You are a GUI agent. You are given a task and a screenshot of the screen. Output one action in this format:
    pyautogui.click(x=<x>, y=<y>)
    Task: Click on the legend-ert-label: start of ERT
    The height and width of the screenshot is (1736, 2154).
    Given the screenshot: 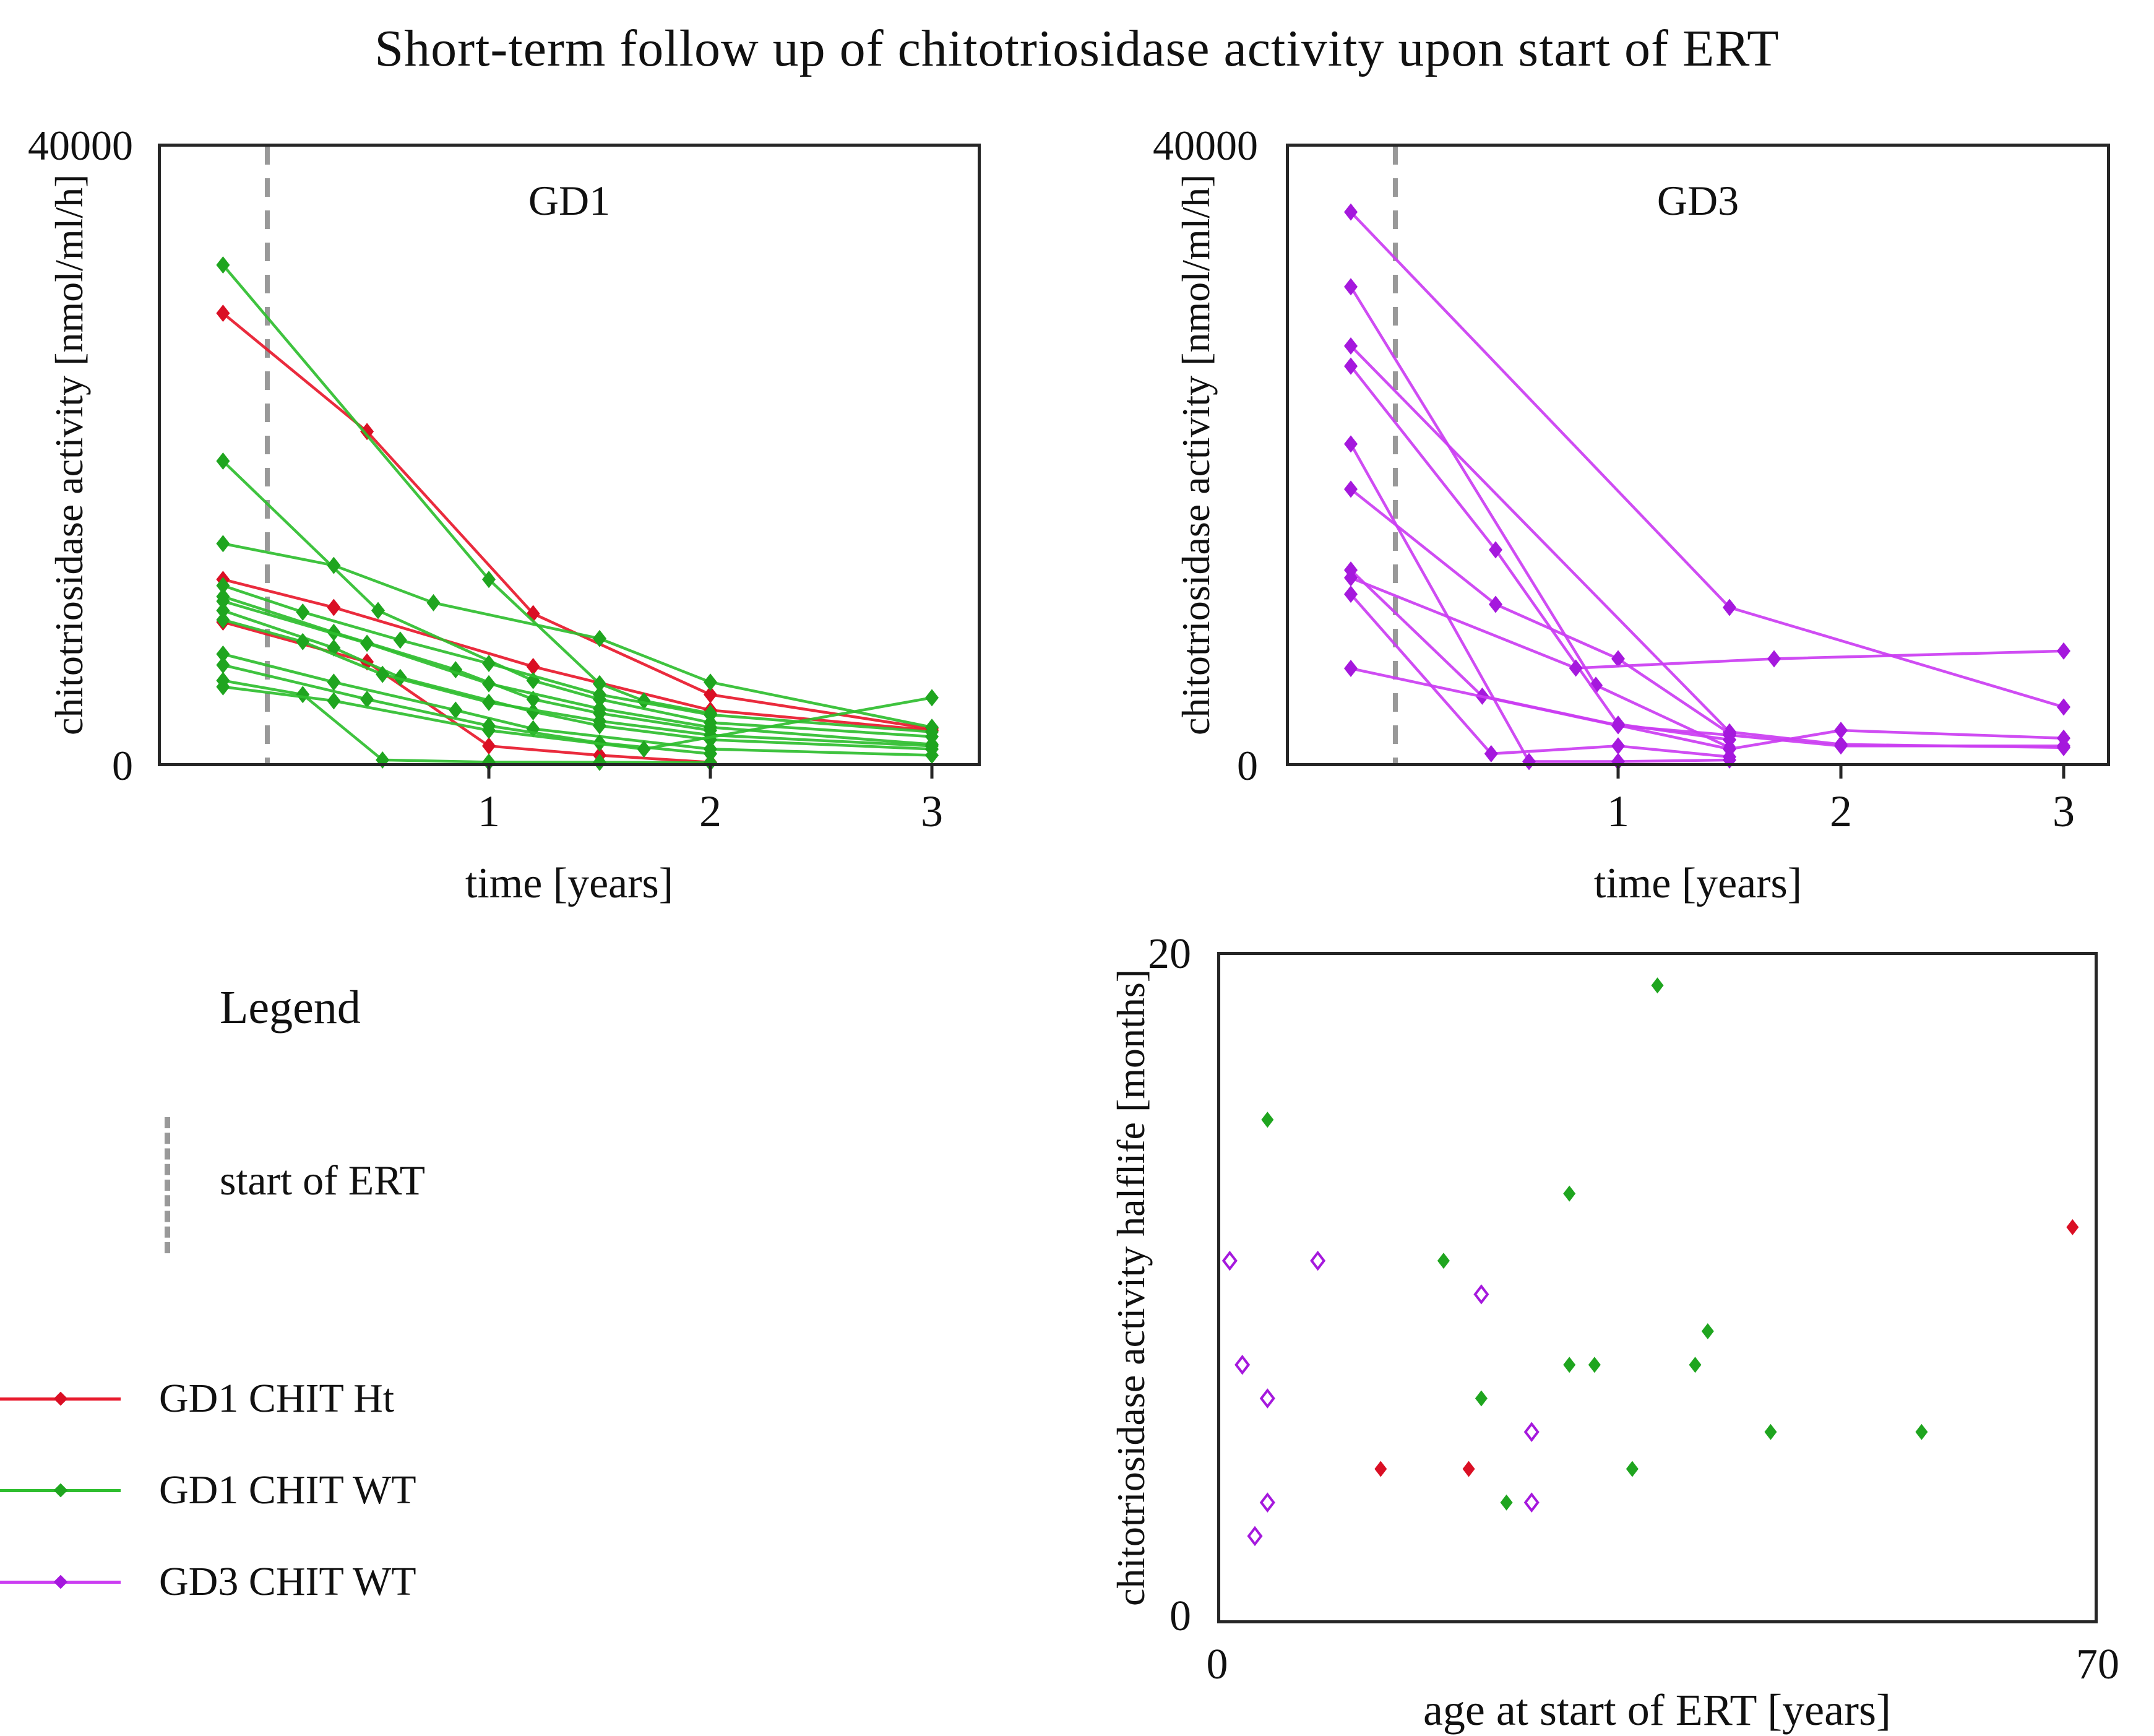 What is the action you would take?
    pyautogui.click(x=323, y=1180)
    